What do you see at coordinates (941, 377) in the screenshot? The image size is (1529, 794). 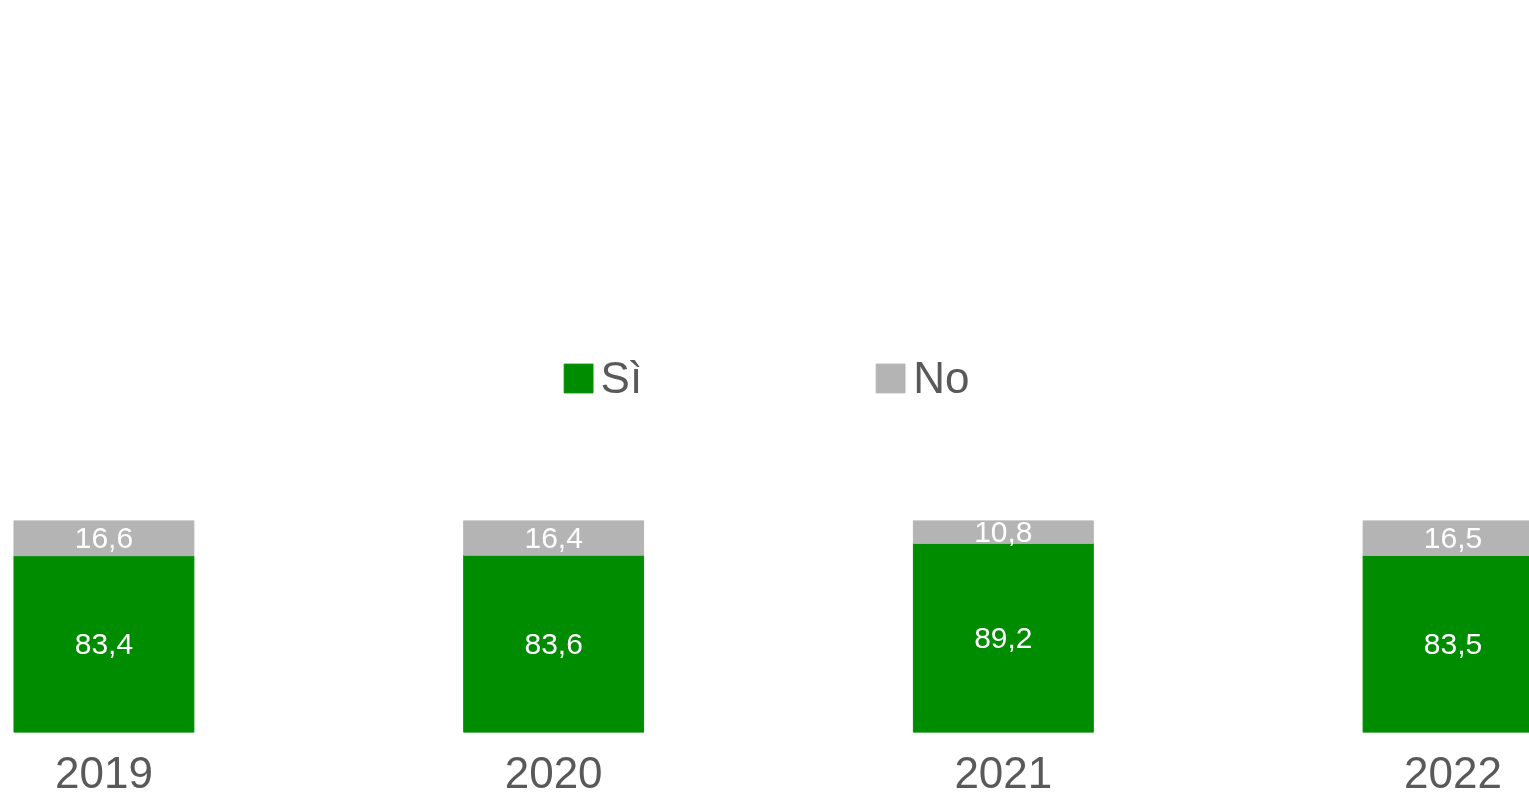 I see `legend-label: No` at bounding box center [941, 377].